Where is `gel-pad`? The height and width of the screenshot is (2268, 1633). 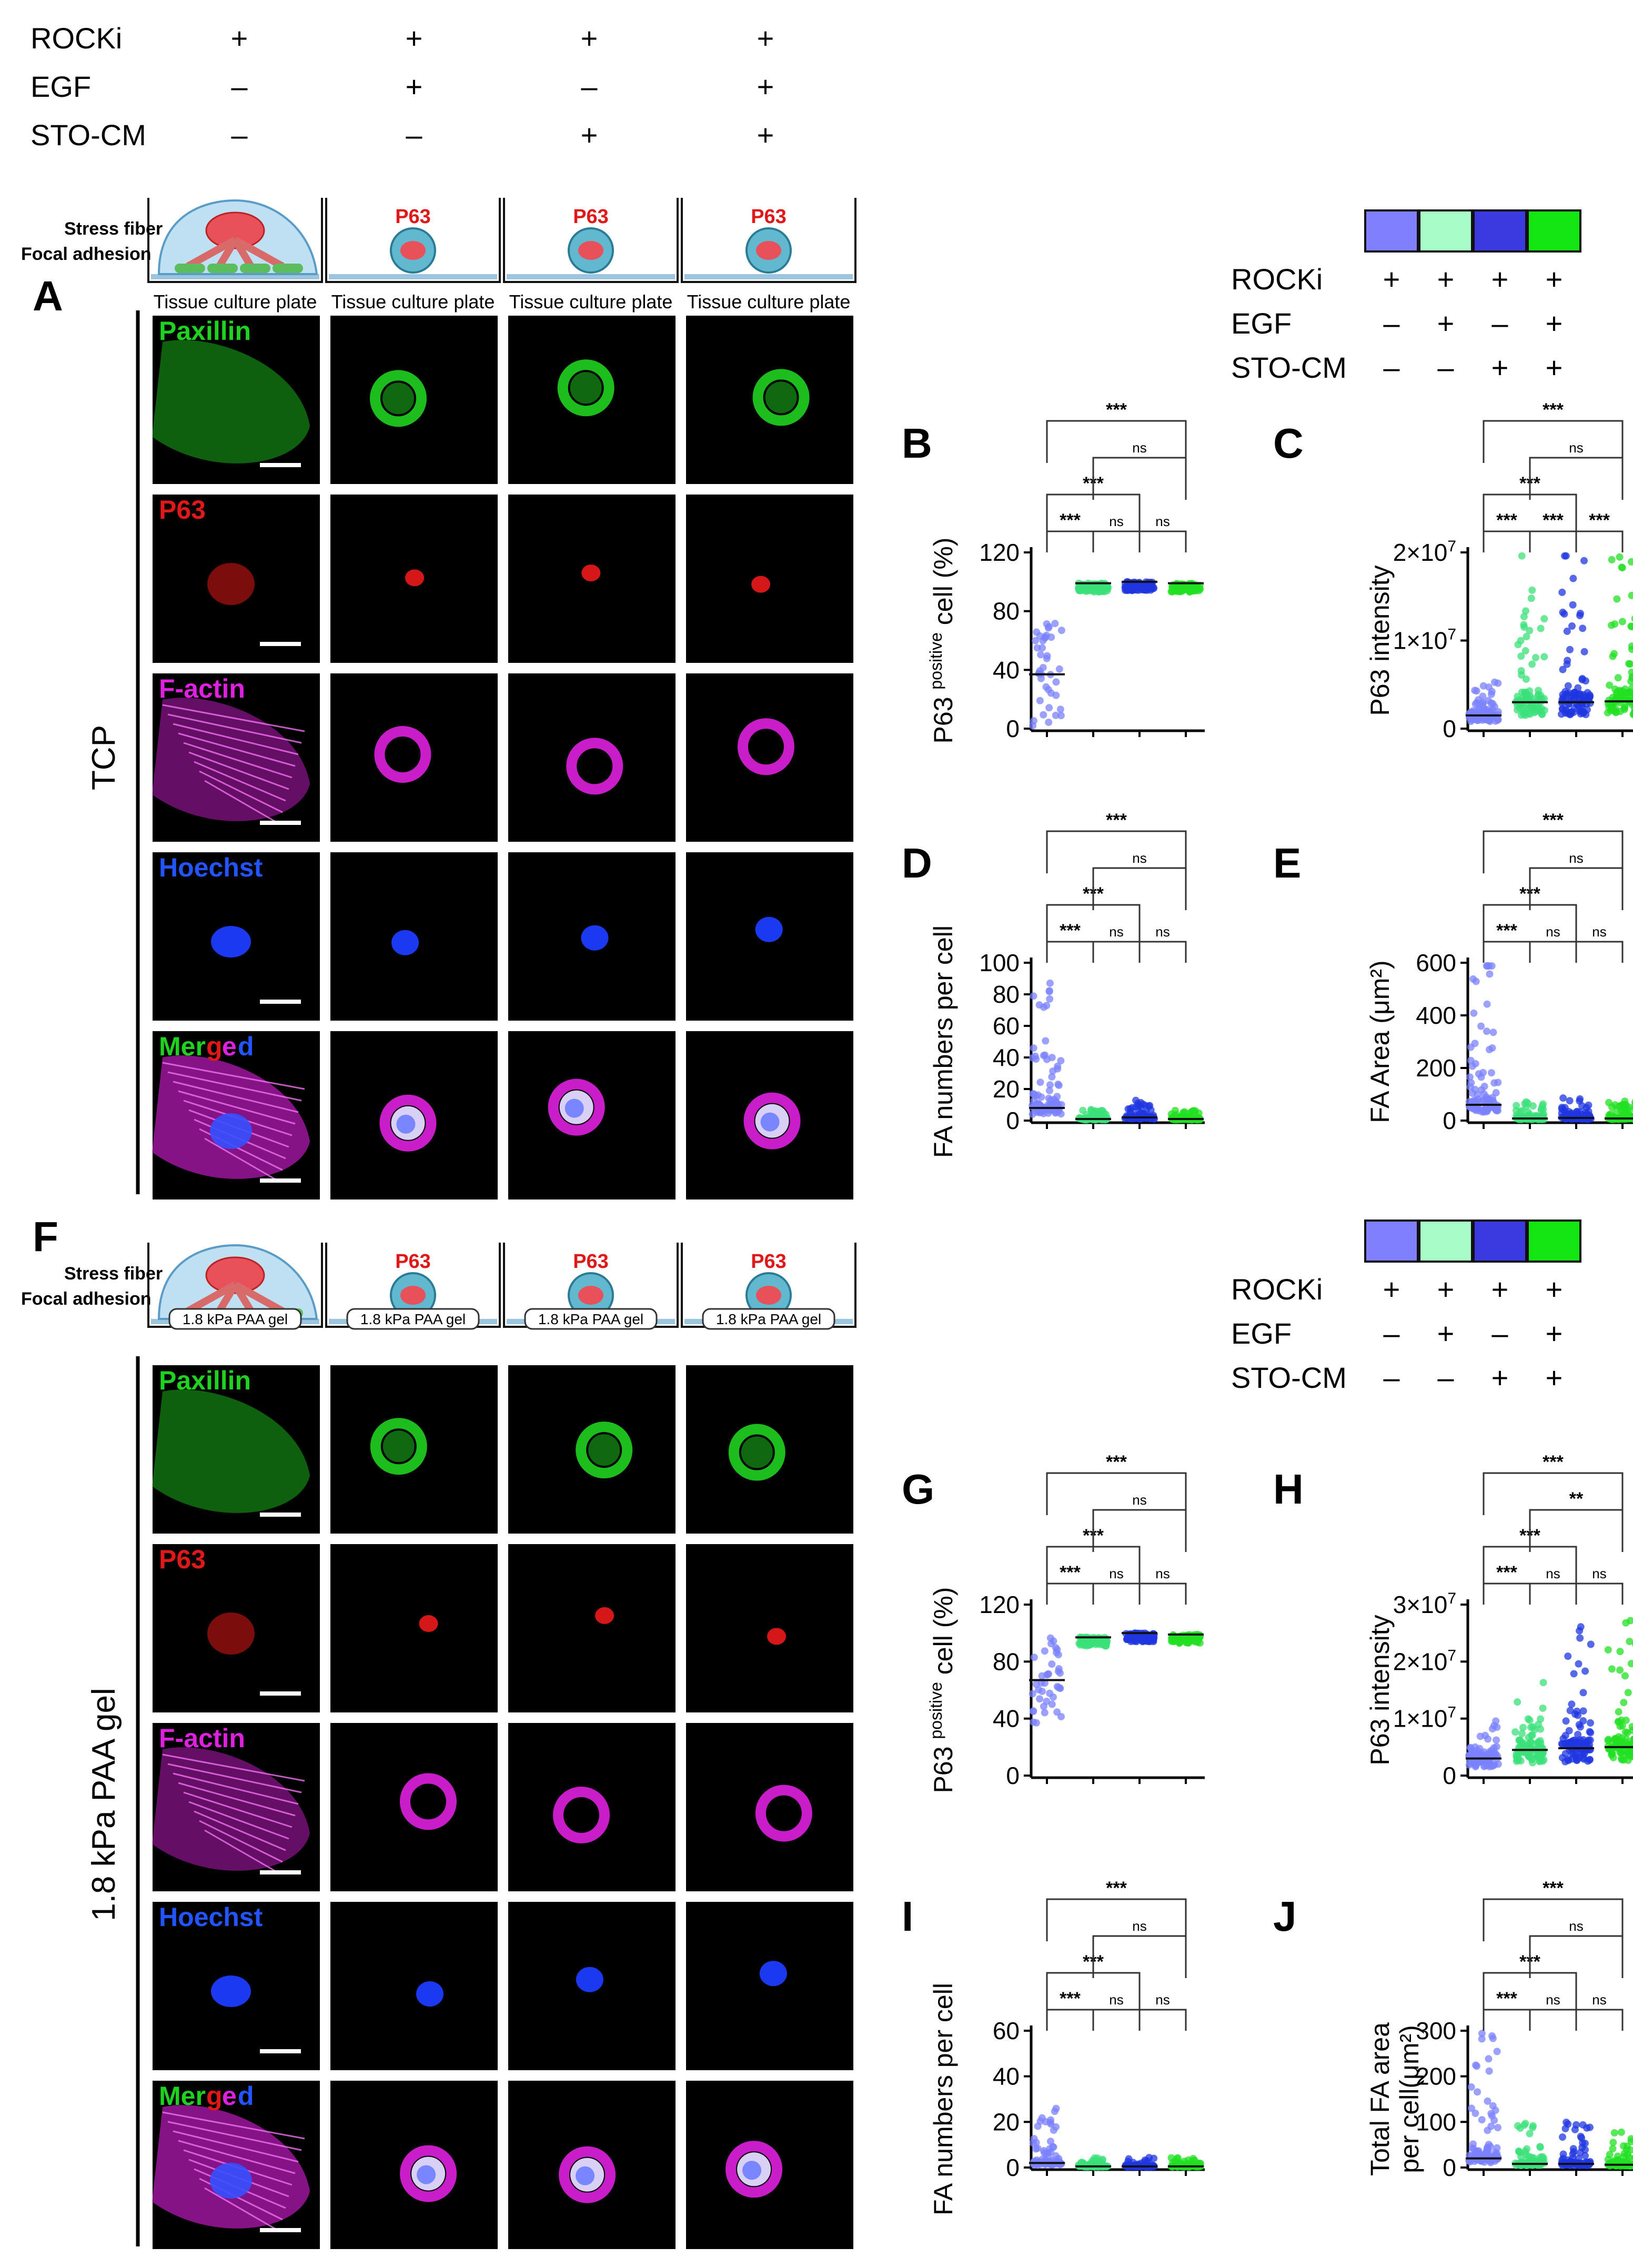
gel-pad is located at coordinates (235, 1319).